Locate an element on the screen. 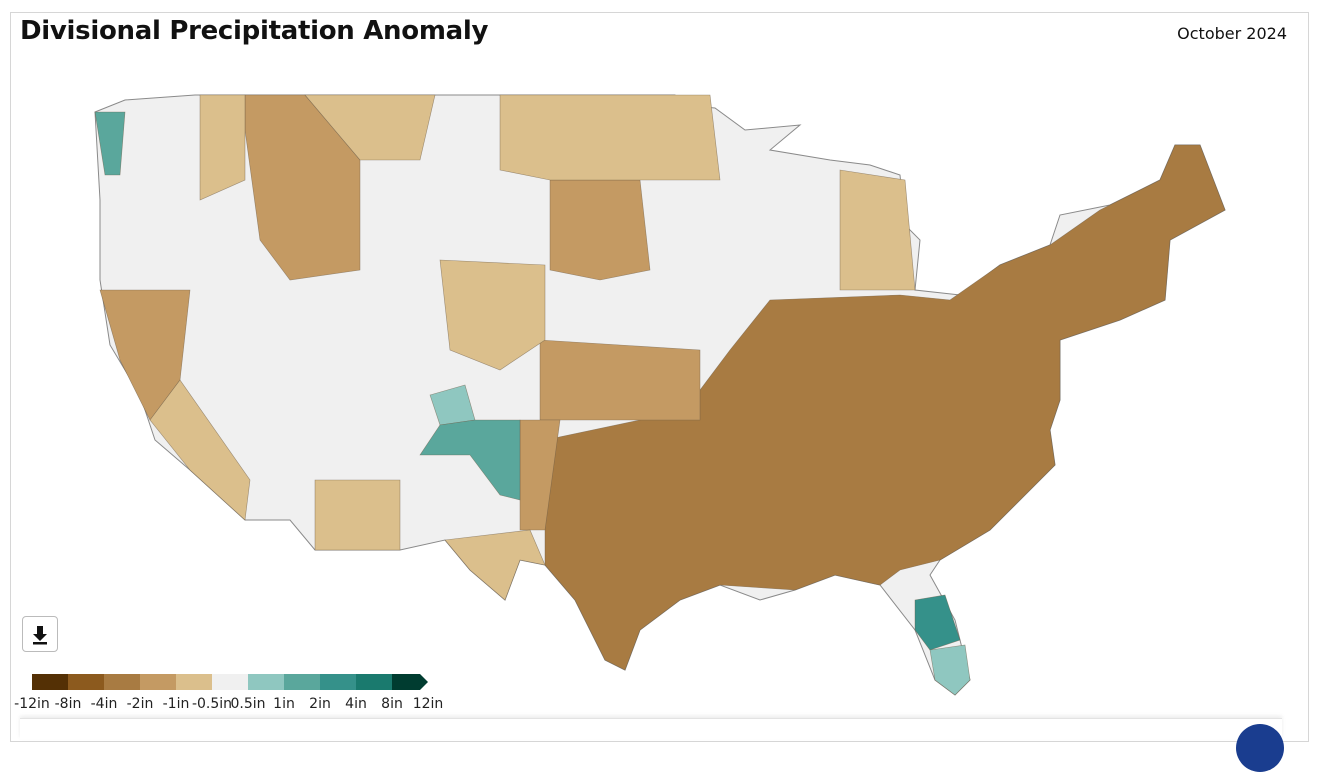  download-button is located at coordinates (40, 634).